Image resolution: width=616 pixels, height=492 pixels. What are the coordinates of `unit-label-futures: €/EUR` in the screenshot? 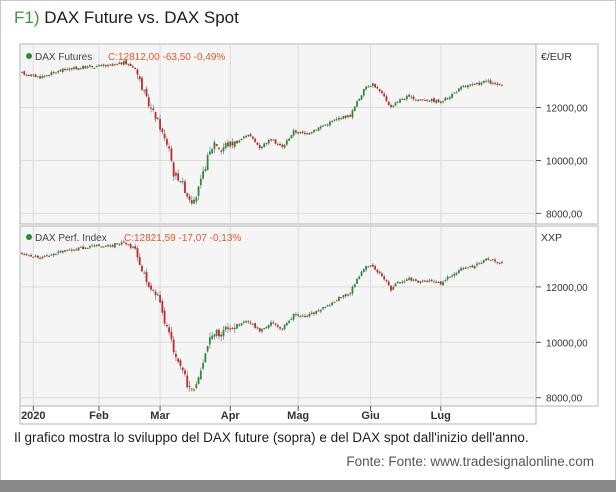 It's located at (556, 57).